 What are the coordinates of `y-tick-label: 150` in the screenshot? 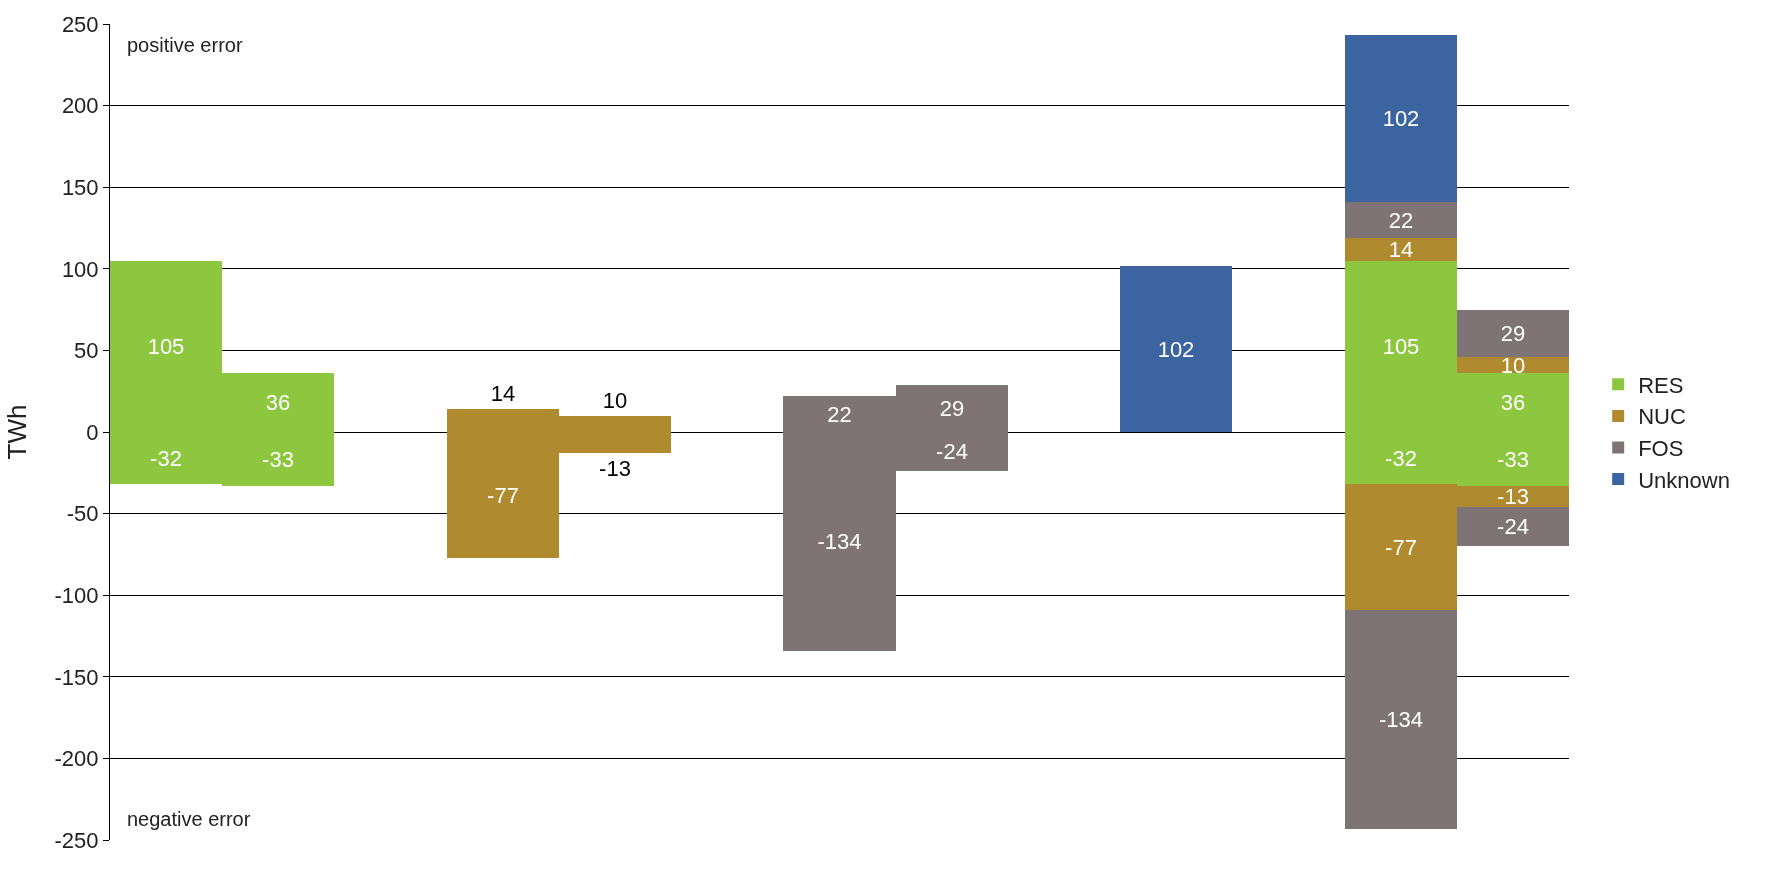 It's located at (80, 187).